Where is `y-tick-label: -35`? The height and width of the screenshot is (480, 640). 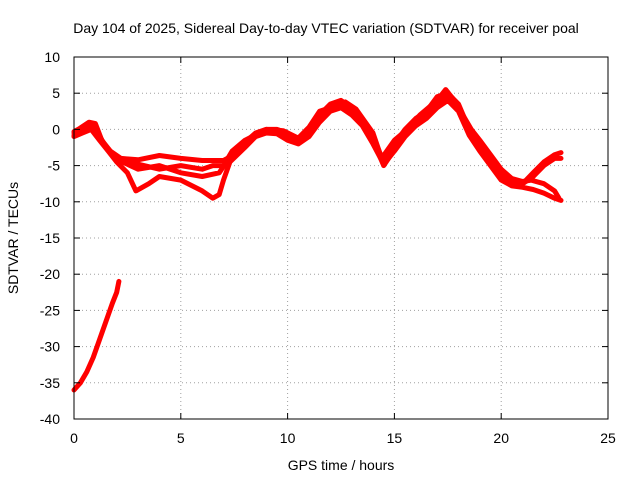 y-tick-label: -35 is located at coordinates (50, 383).